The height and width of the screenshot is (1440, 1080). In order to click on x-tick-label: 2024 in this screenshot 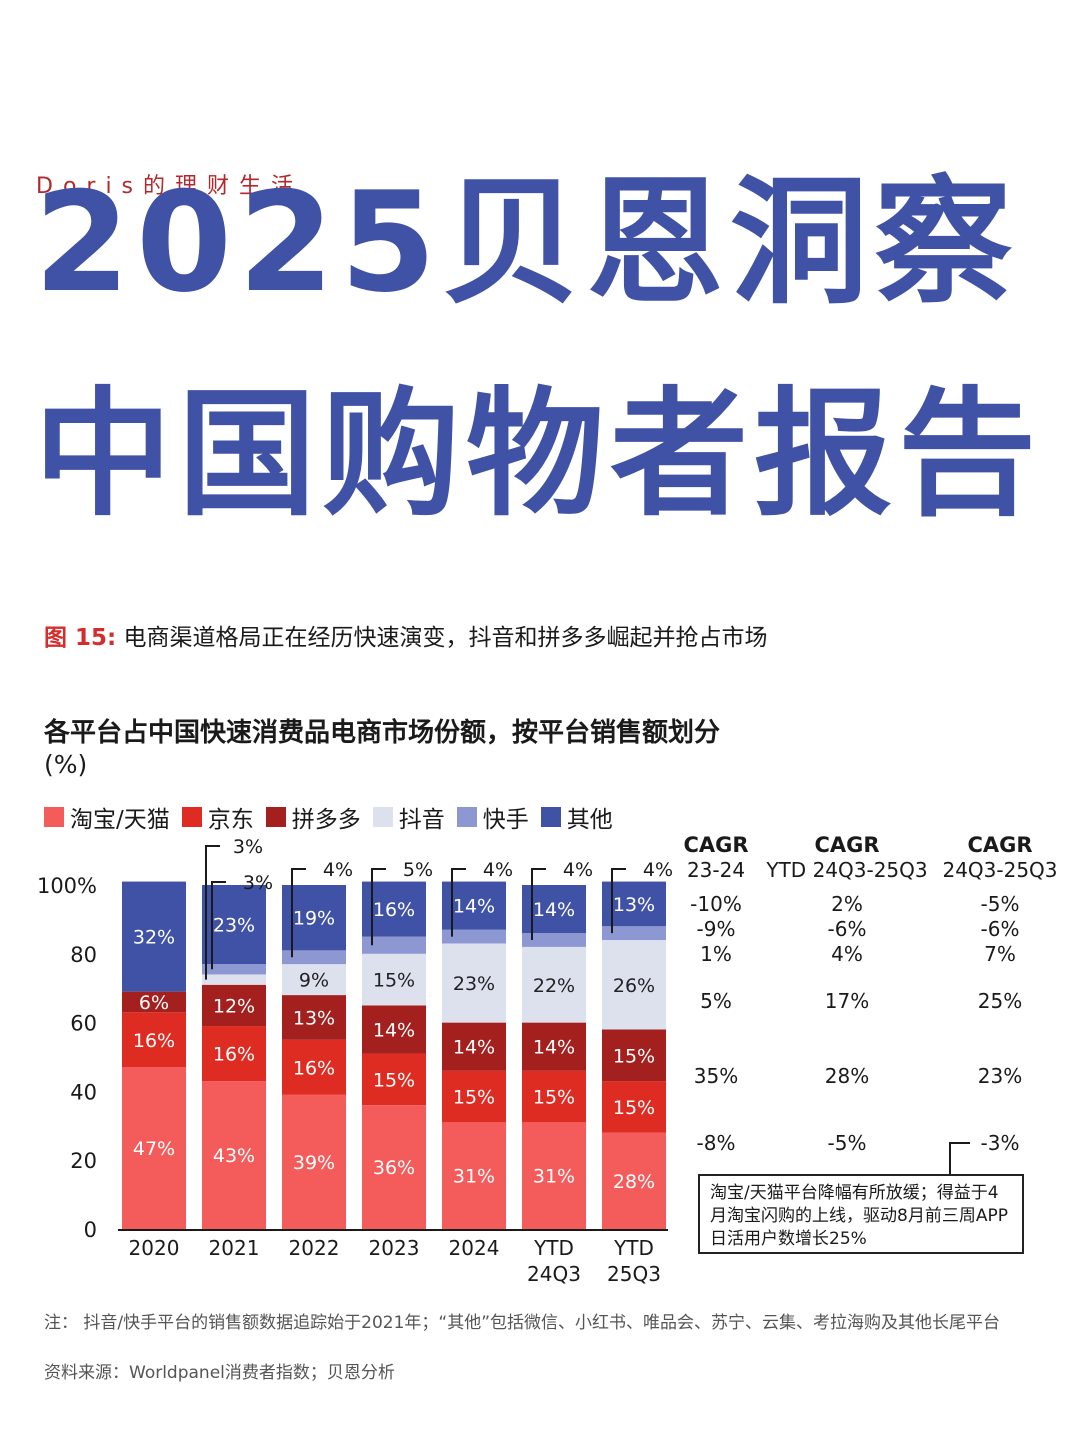, I will do `click(474, 1248)`.